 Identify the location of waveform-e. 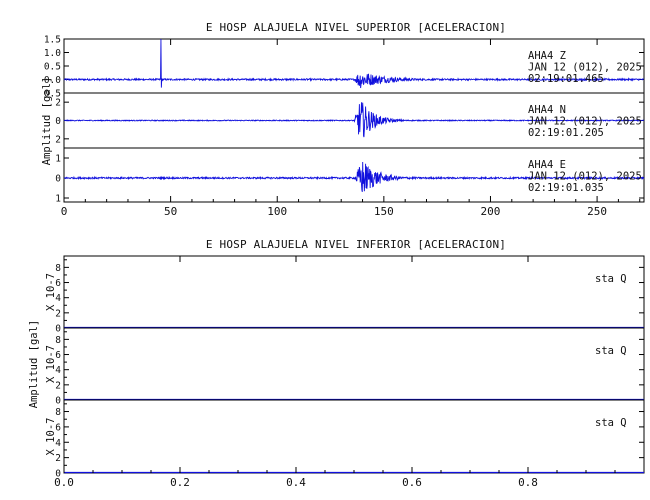
(354, 177).